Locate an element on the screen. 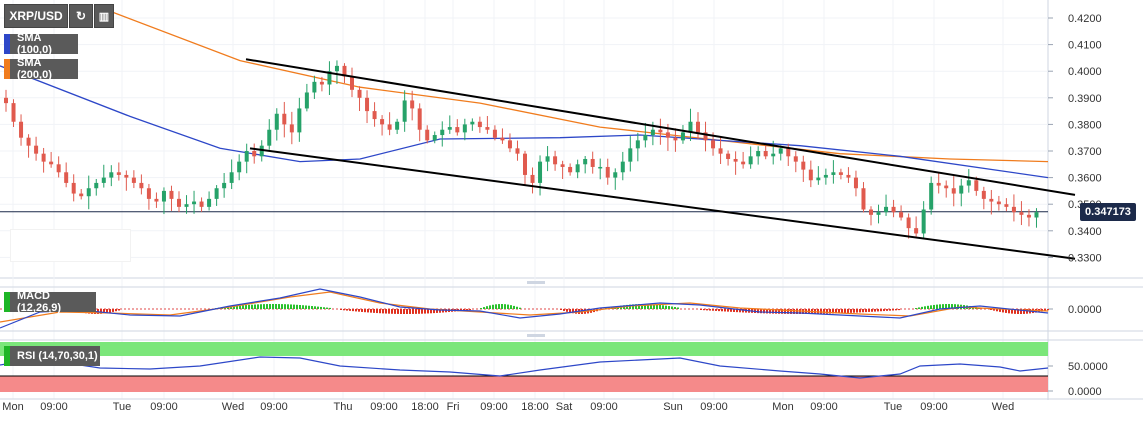 The height and width of the screenshot is (431, 1143). symbol-button: XRP/USD is located at coordinates (36, 16).